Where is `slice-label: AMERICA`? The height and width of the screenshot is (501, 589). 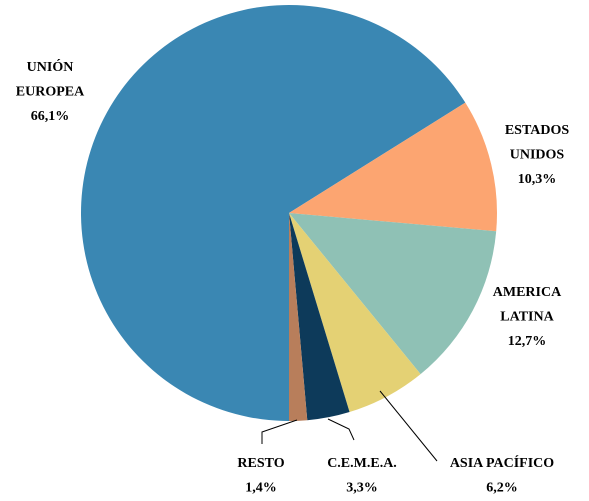
slice-label: AMERICA is located at coordinates (527, 292).